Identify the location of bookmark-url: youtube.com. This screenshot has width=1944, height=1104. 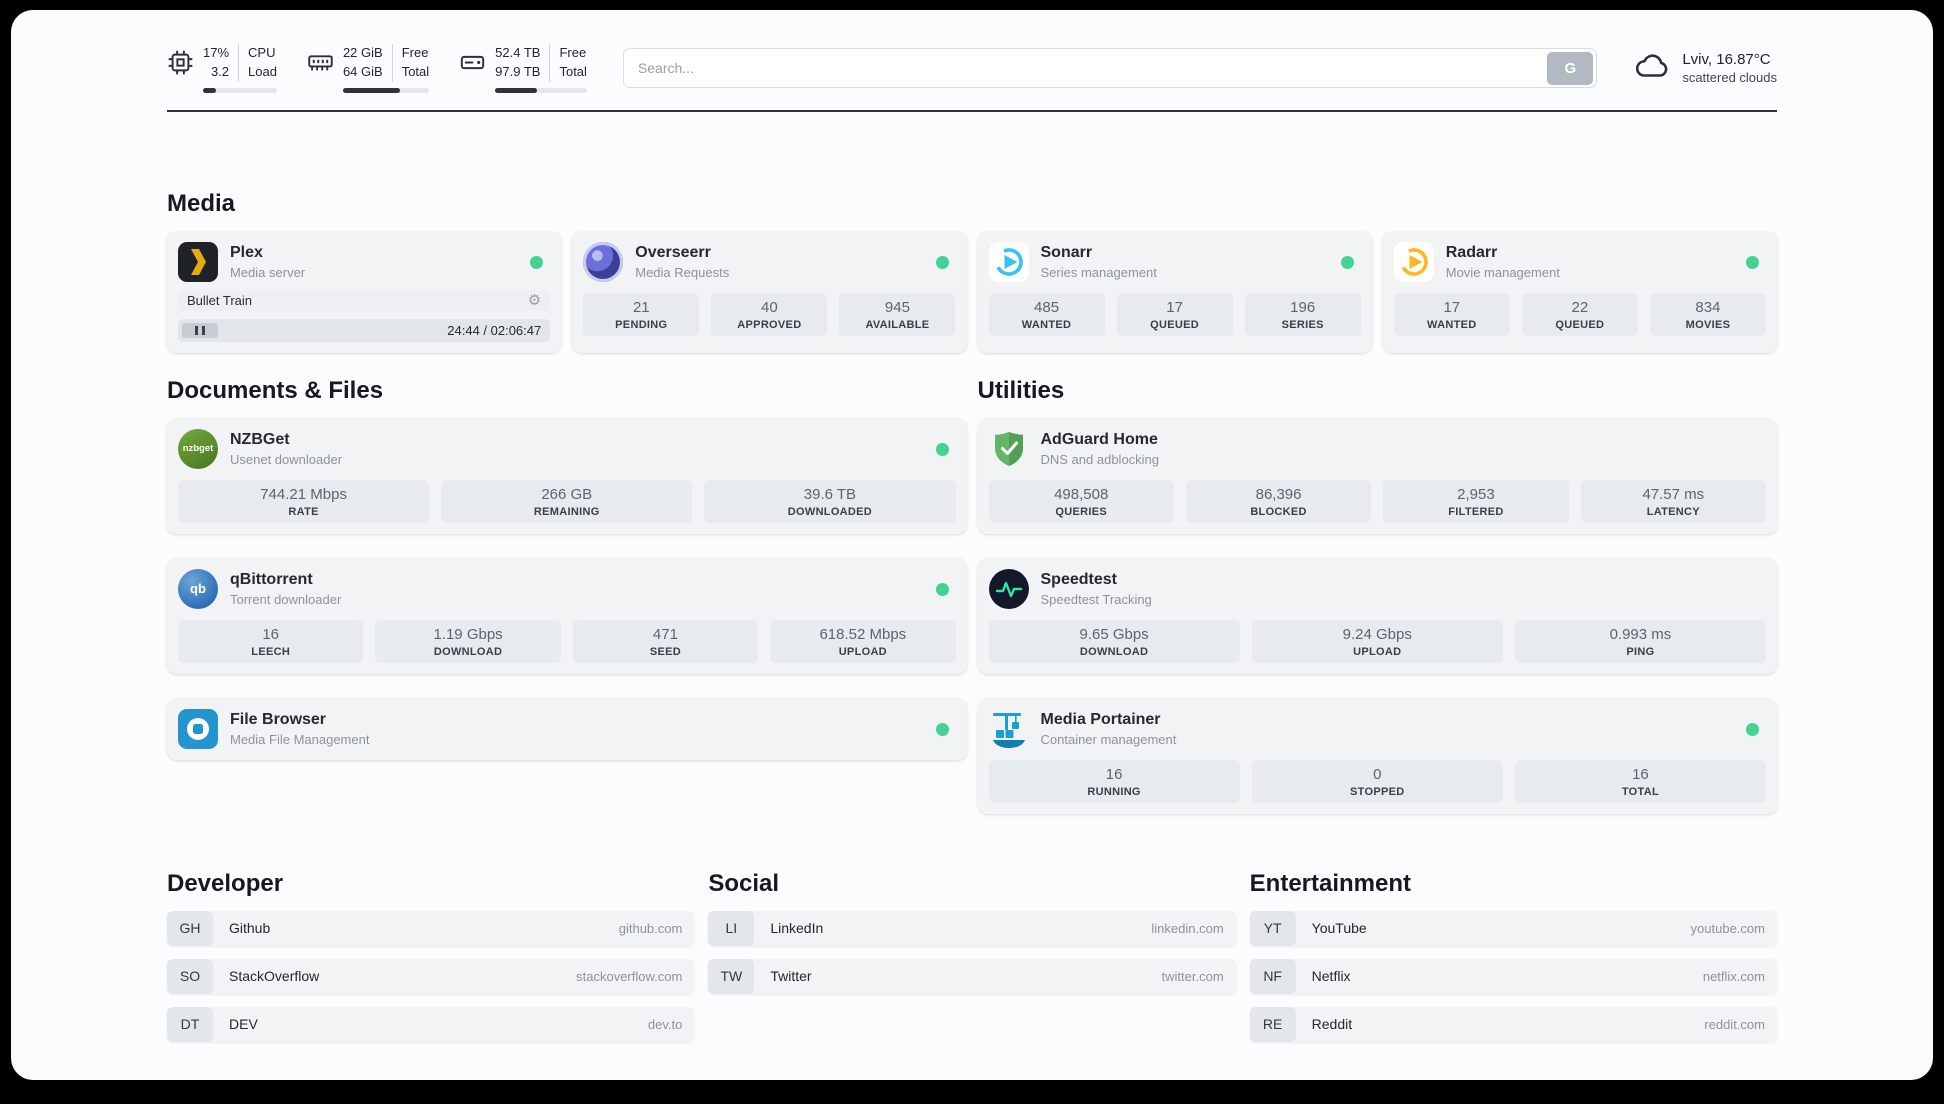
(1727, 928).